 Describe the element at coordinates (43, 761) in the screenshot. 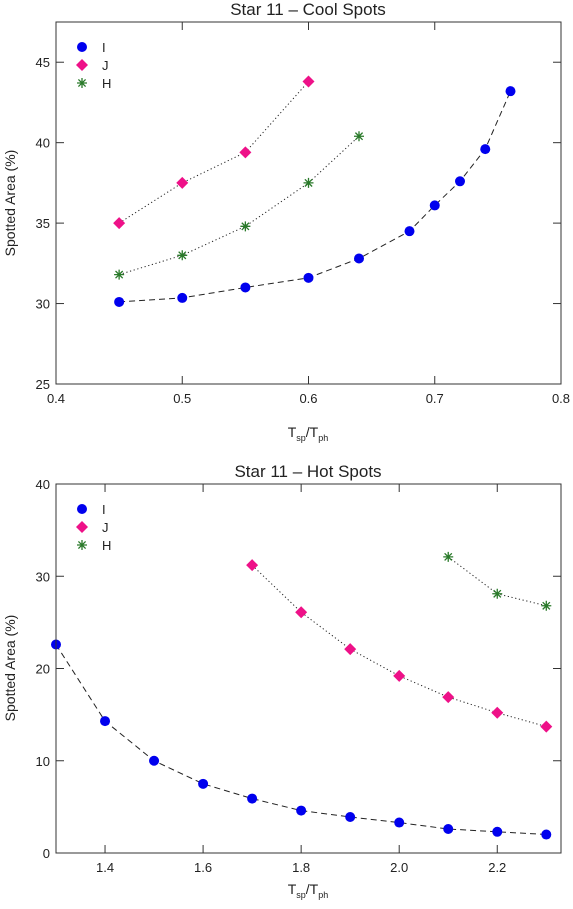

I see `y-tick-label: 10` at that location.